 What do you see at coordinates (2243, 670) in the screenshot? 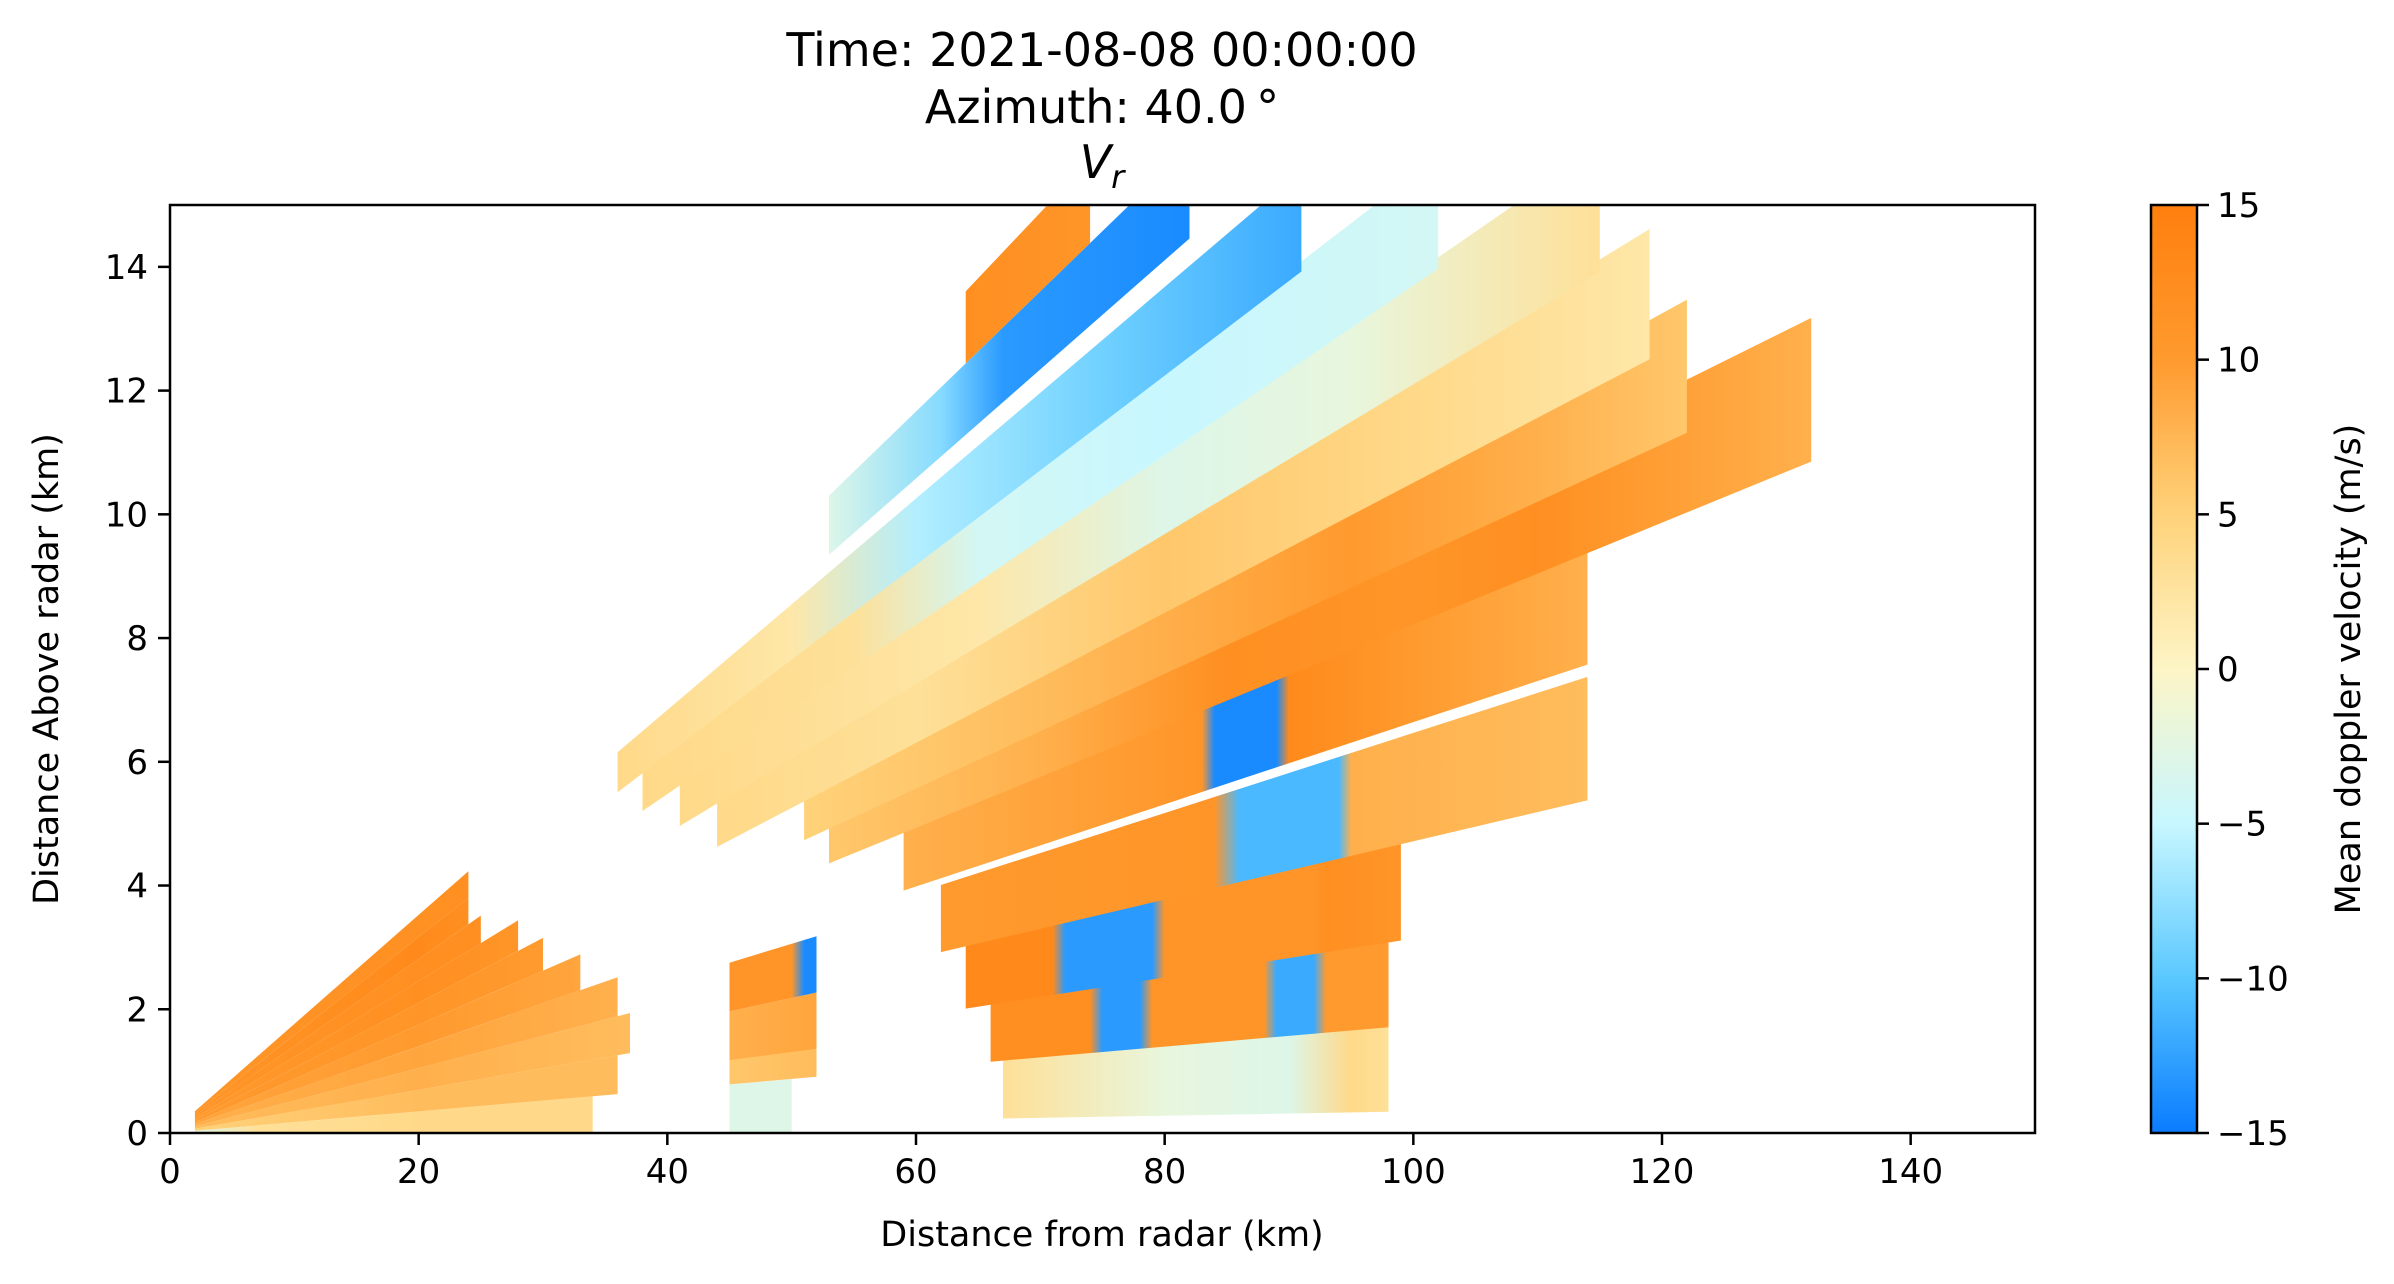
I see `colorbar-axis: 15 10 5 0 −5 −10 −15` at bounding box center [2243, 670].